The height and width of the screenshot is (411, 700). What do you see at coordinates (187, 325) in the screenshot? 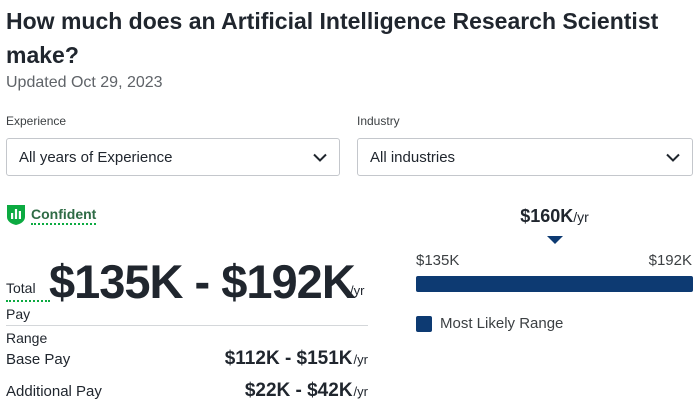
I see `divider` at bounding box center [187, 325].